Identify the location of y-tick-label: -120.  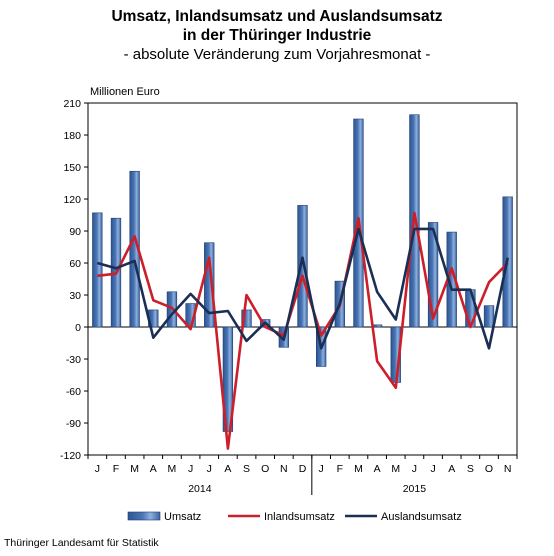
(70, 456).